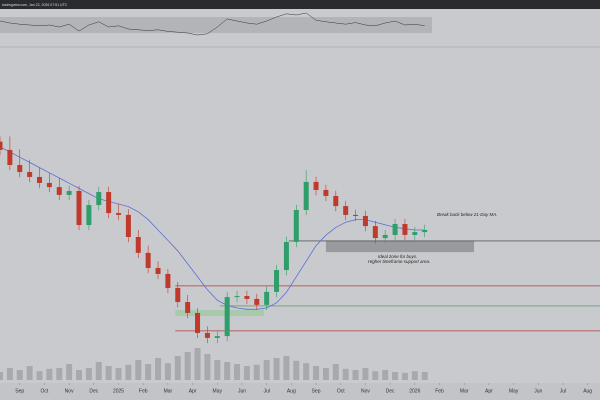 This screenshot has width=600, height=400. Describe the element at coordinates (397, 256) in the screenshot. I see `annotation: Ideal zone for buys.` at that location.